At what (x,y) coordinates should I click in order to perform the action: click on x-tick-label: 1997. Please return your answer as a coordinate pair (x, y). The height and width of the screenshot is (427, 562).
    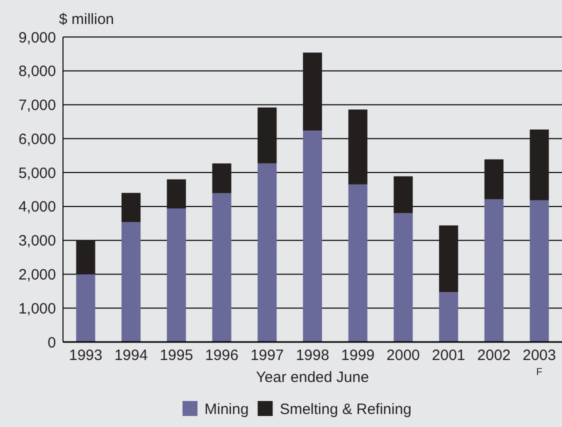
    Looking at the image, I should click on (267, 355).